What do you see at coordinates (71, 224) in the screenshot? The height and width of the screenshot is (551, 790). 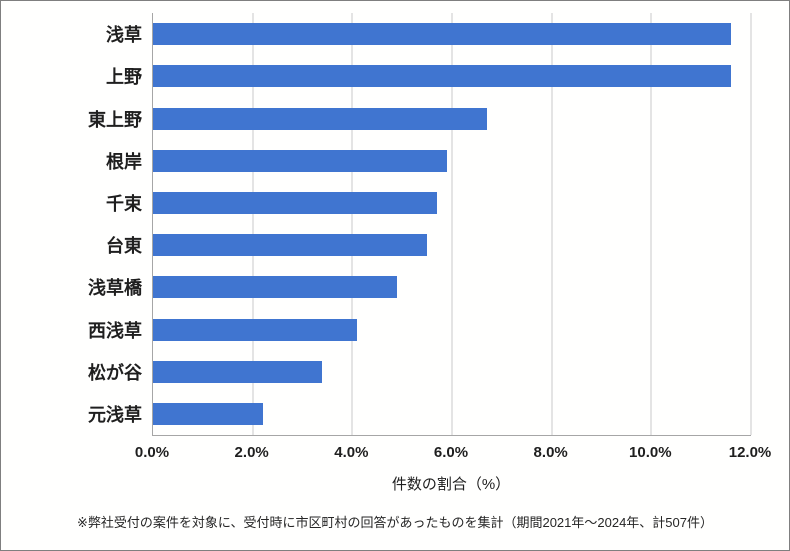 I see `category-labels: 浅草上野東上野根岸千束台東浅草橋西浅草松が谷元浅草` at bounding box center [71, 224].